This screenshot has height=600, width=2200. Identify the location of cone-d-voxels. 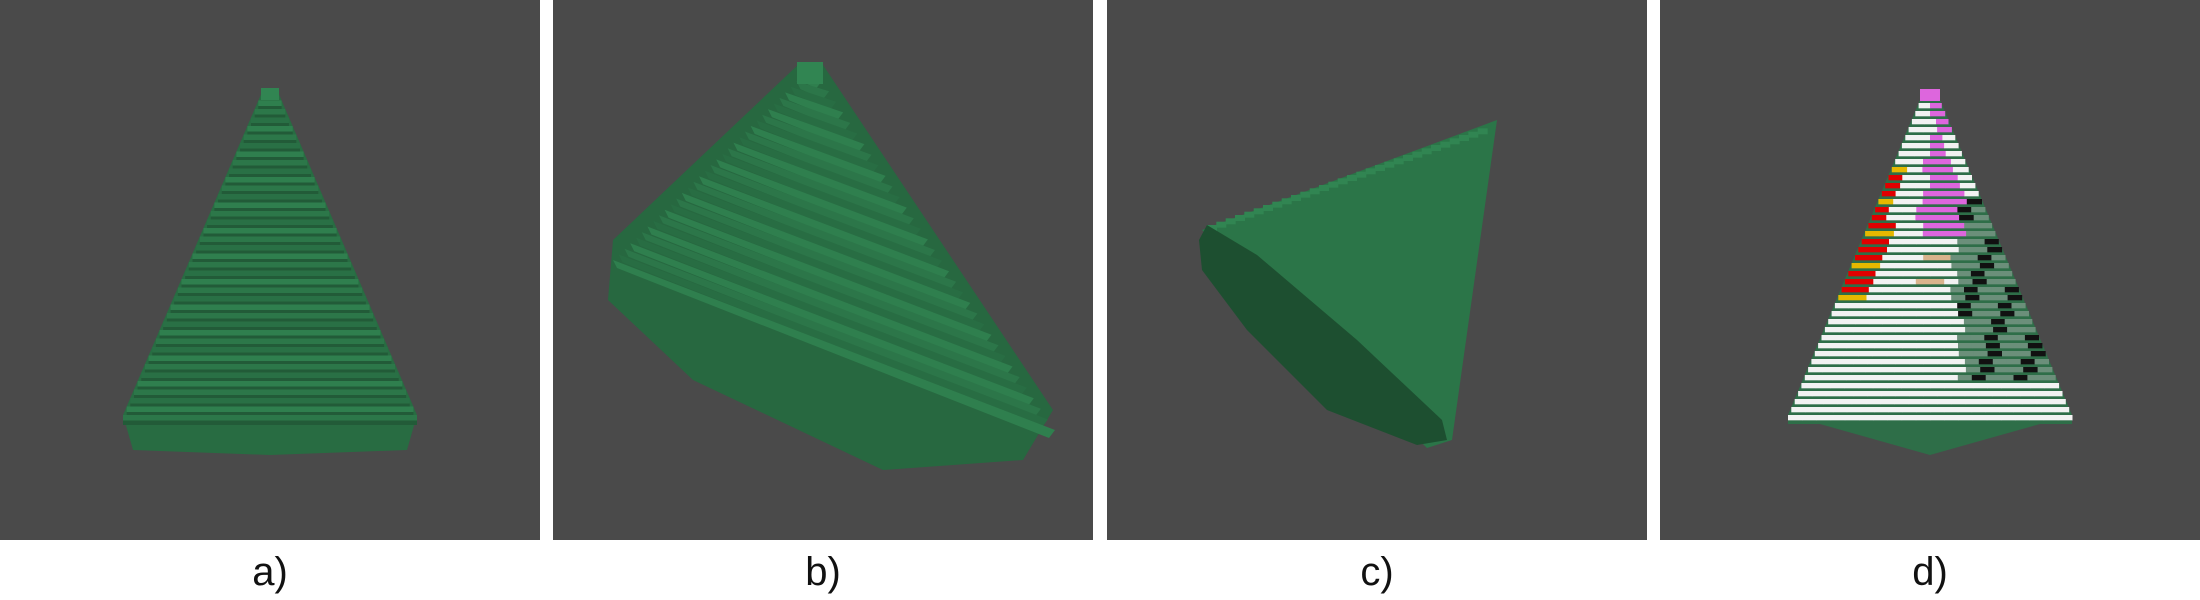
(1930, 272).